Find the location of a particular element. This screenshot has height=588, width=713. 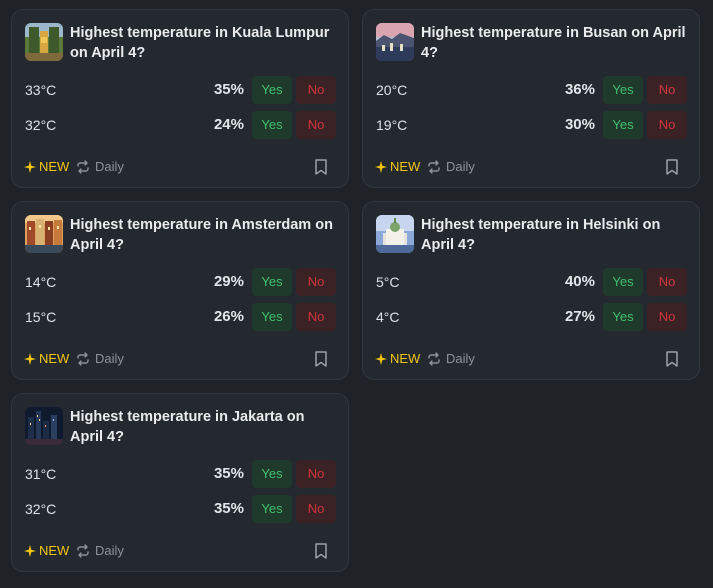

outcome-row: 5°C 40% Yes No is located at coordinates (531, 282).